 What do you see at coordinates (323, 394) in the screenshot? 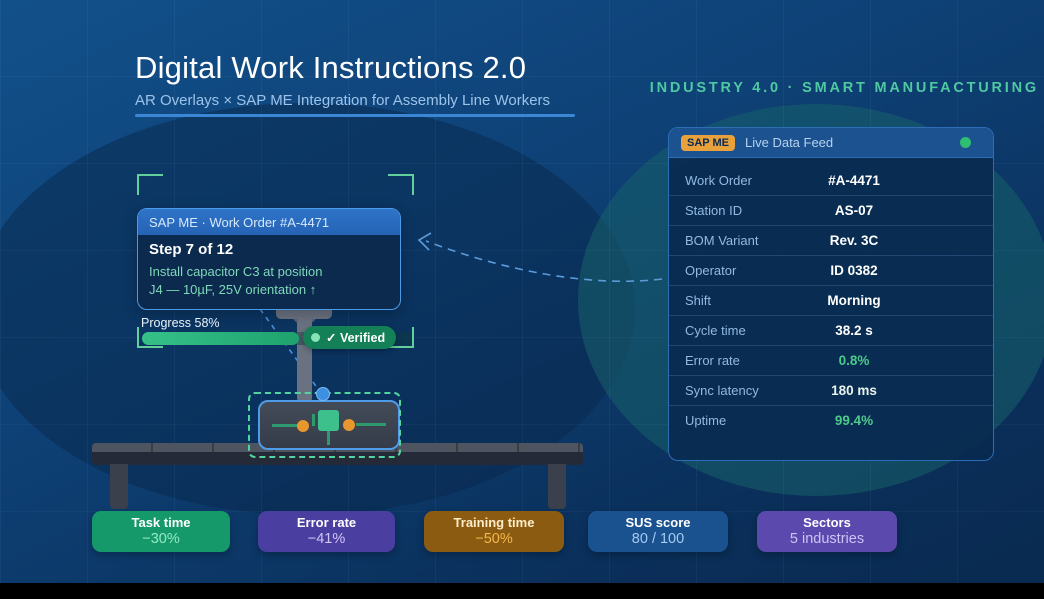
I see `ar-anchor-dot-icon` at bounding box center [323, 394].